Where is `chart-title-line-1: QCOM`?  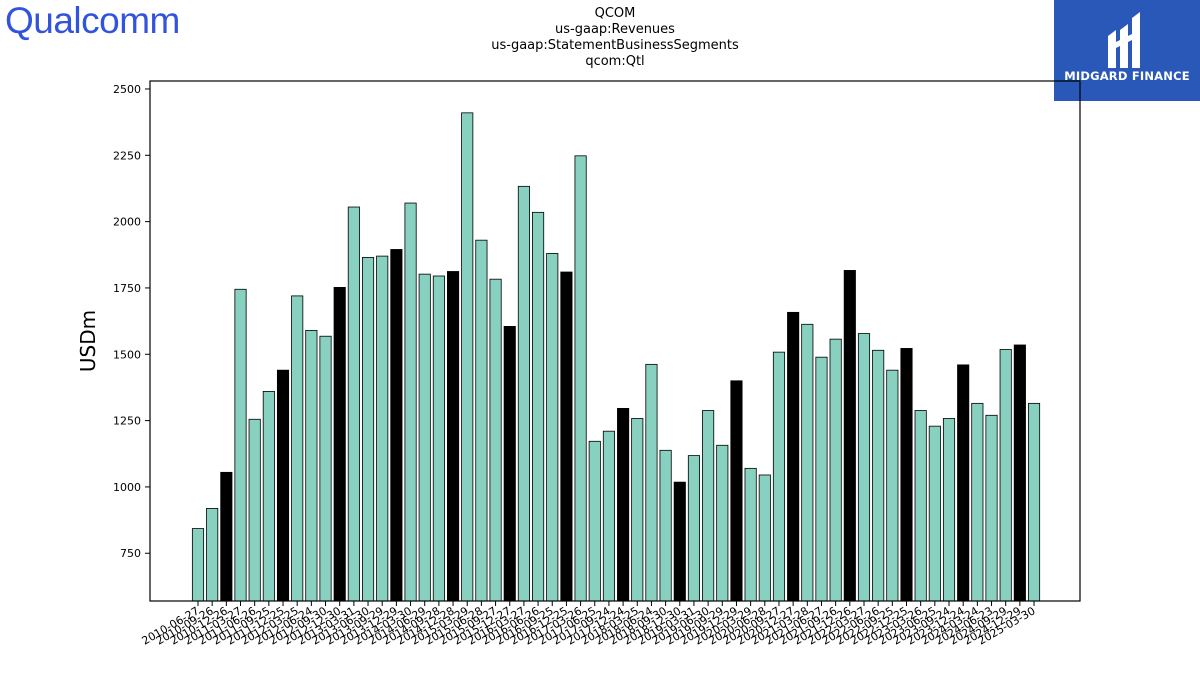
chart-title-line-1: QCOM is located at coordinates (615, 13).